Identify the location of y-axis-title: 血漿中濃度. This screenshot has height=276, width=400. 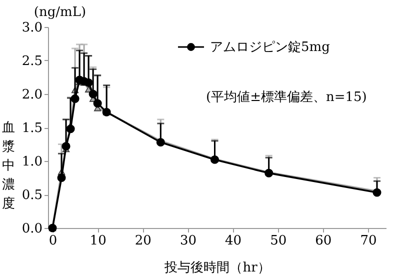
(8, 166).